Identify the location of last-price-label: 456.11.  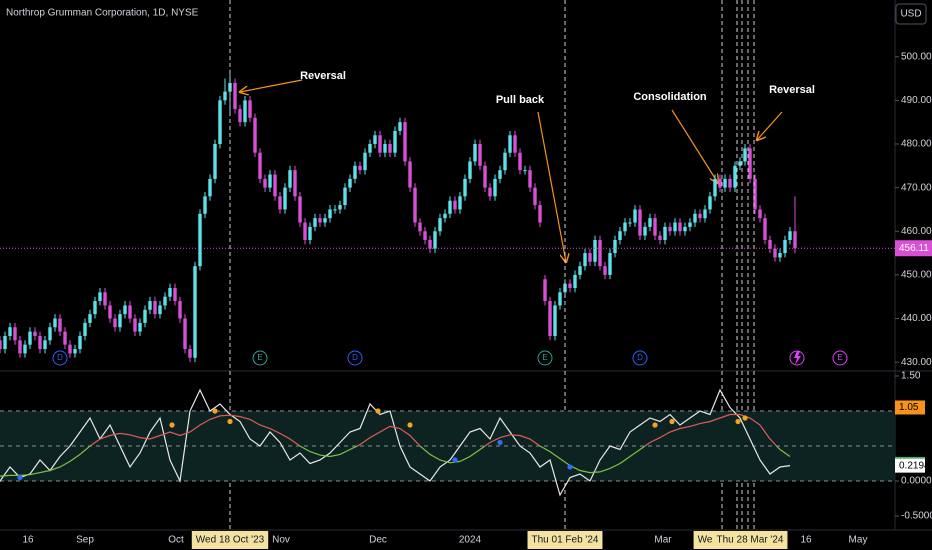
(914, 248).